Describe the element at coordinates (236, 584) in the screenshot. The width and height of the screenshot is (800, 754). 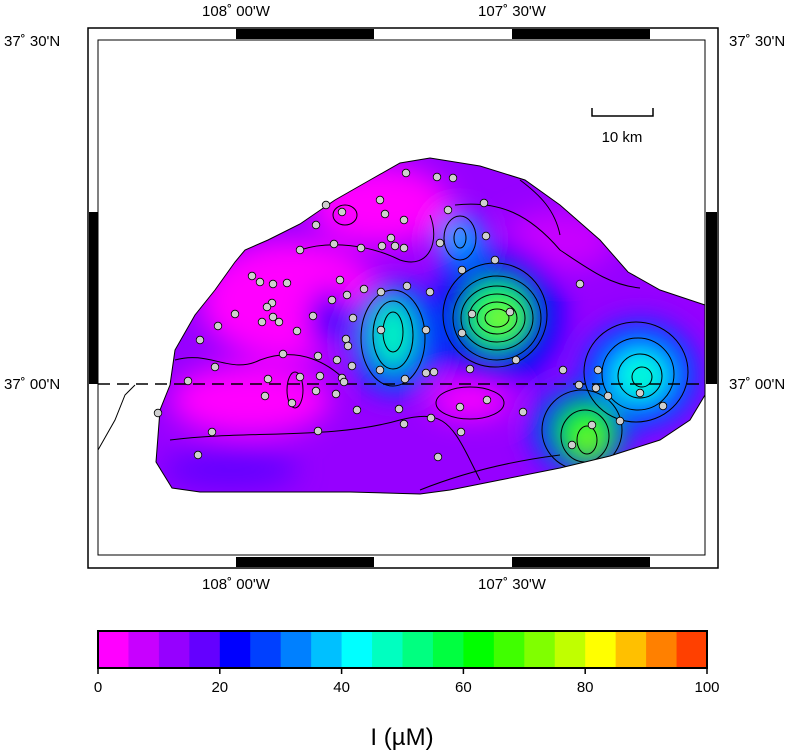
I see `lon-label-bottom-west: 108˚ 00'W` at that location.